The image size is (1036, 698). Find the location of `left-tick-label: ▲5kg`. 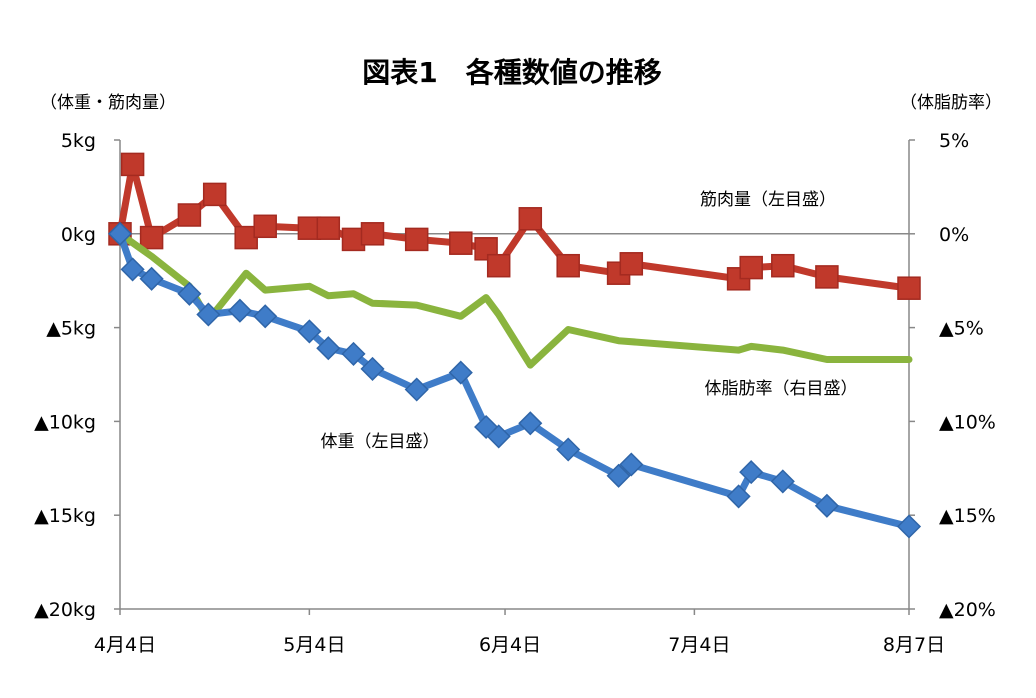

left-tick-label: ▲5kg is located at coordinates (71, 329).